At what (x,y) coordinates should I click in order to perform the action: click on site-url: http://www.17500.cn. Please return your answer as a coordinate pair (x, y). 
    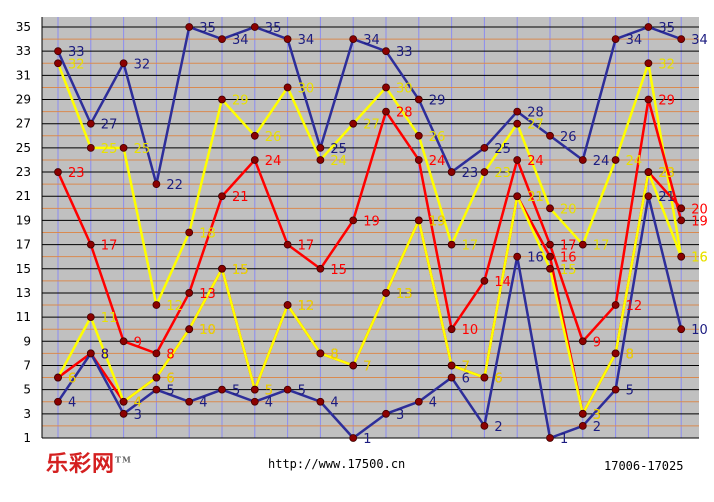
    Looking at the image, I should click on (337, 464).